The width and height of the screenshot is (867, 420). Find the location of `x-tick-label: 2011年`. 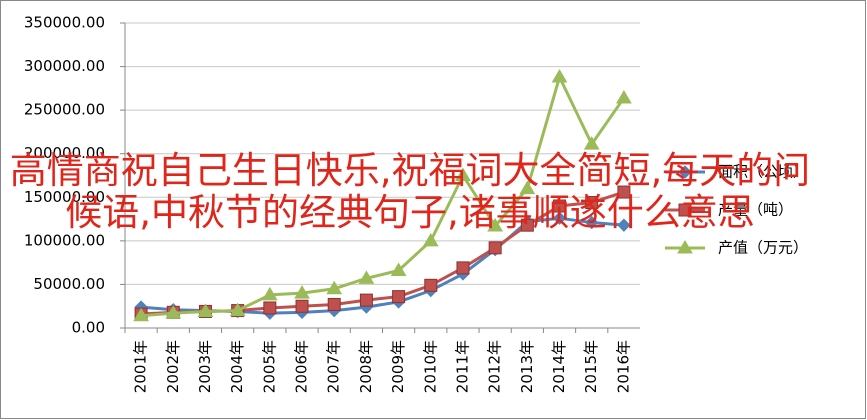

x-tick-label: 2011年 is located at coordinates (462, 366).